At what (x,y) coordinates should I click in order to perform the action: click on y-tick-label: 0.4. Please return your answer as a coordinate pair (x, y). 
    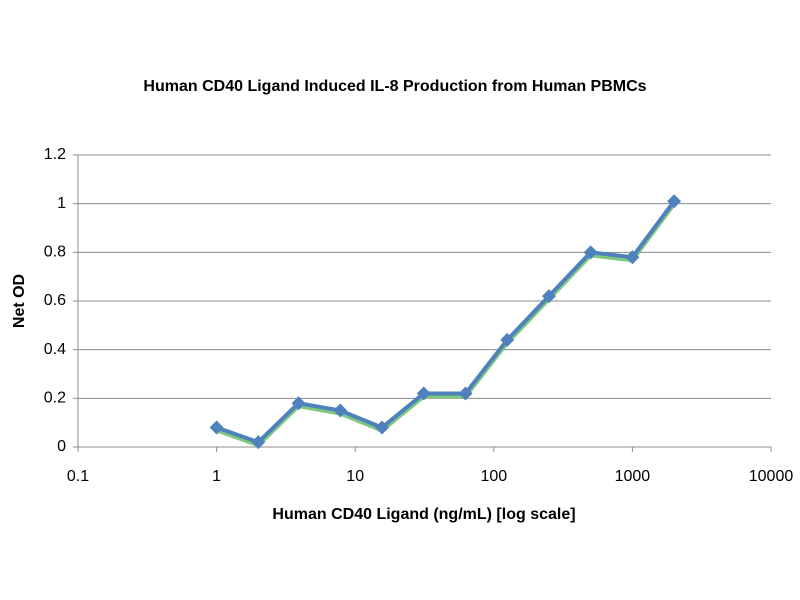
    Looking at the image, I should click on (55, 349).